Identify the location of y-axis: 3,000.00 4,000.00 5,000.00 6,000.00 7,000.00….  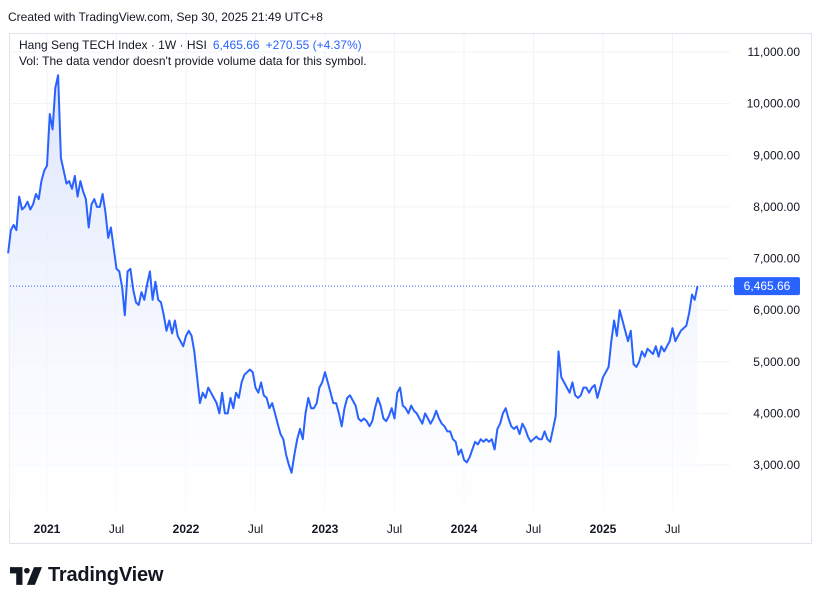
(774, 258).